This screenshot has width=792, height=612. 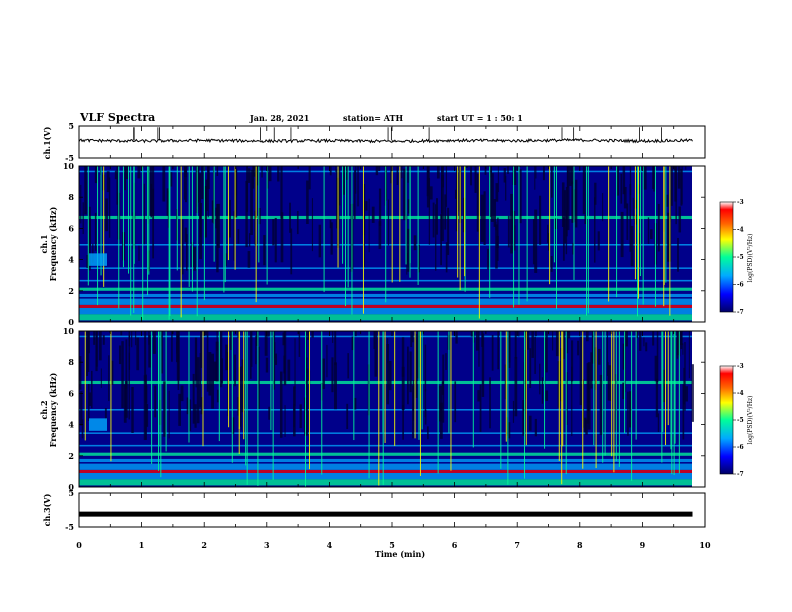 I want to click on x-tick-label: 1, so click(x=142, y=545).